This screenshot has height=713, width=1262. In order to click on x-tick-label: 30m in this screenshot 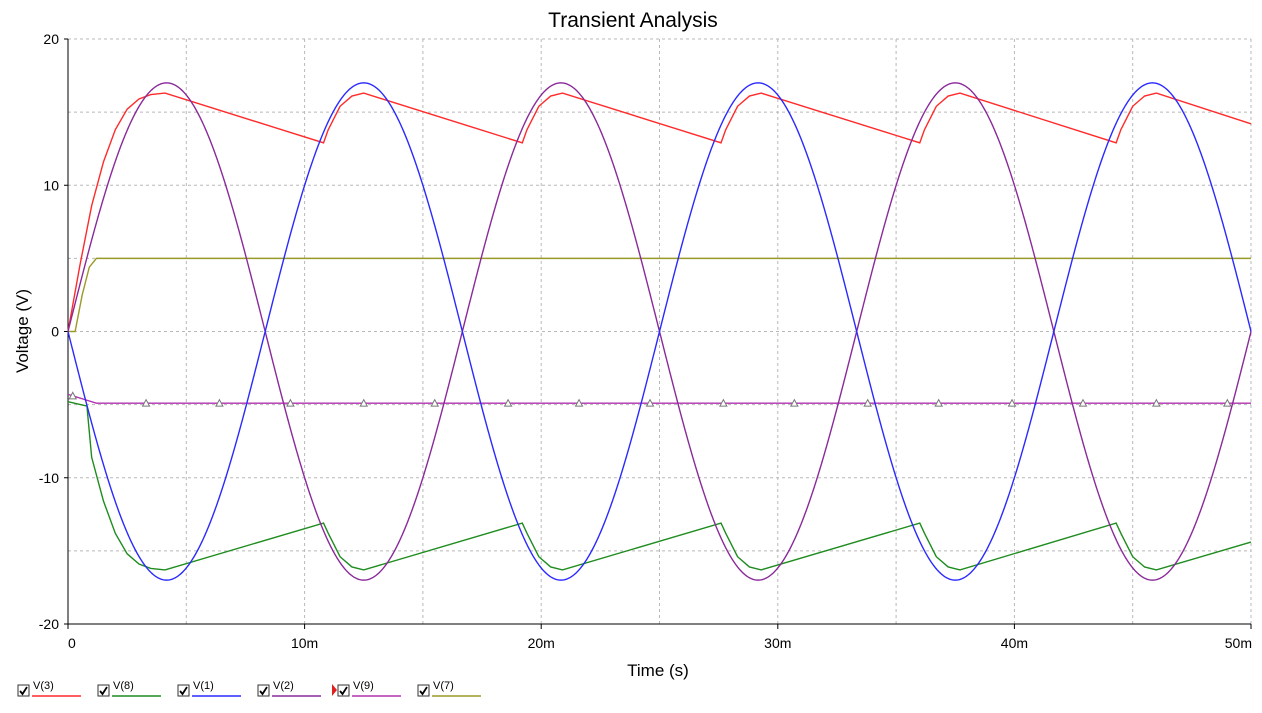, I will do `click(777, 643)`.